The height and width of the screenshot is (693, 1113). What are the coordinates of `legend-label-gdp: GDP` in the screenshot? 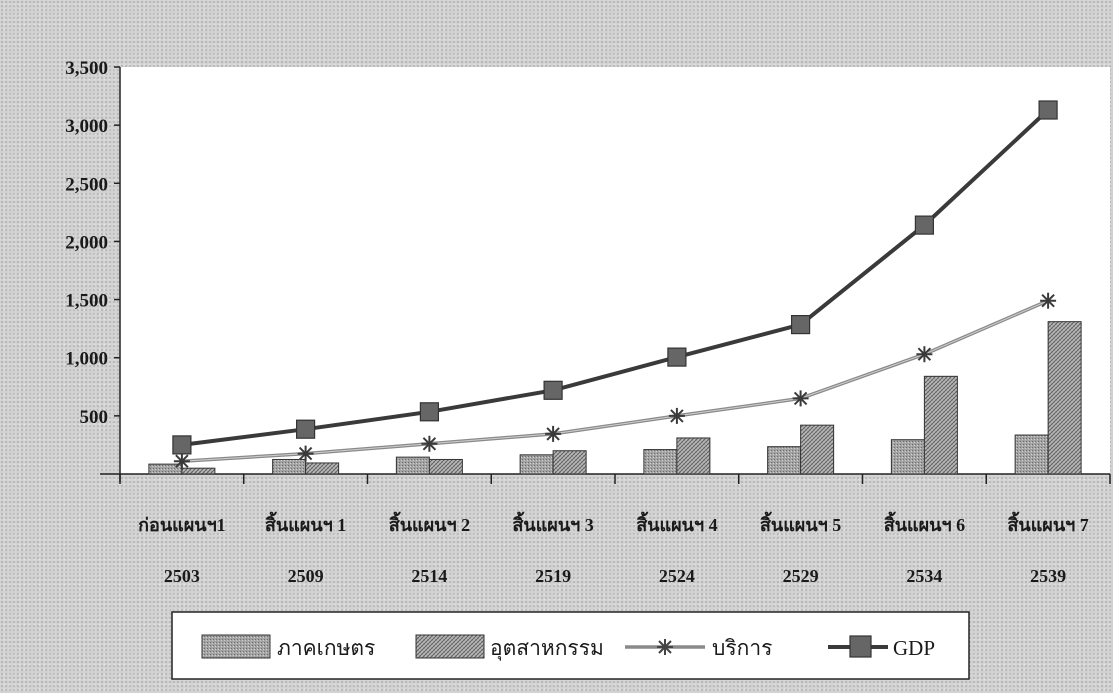 It's located at (914, 648).